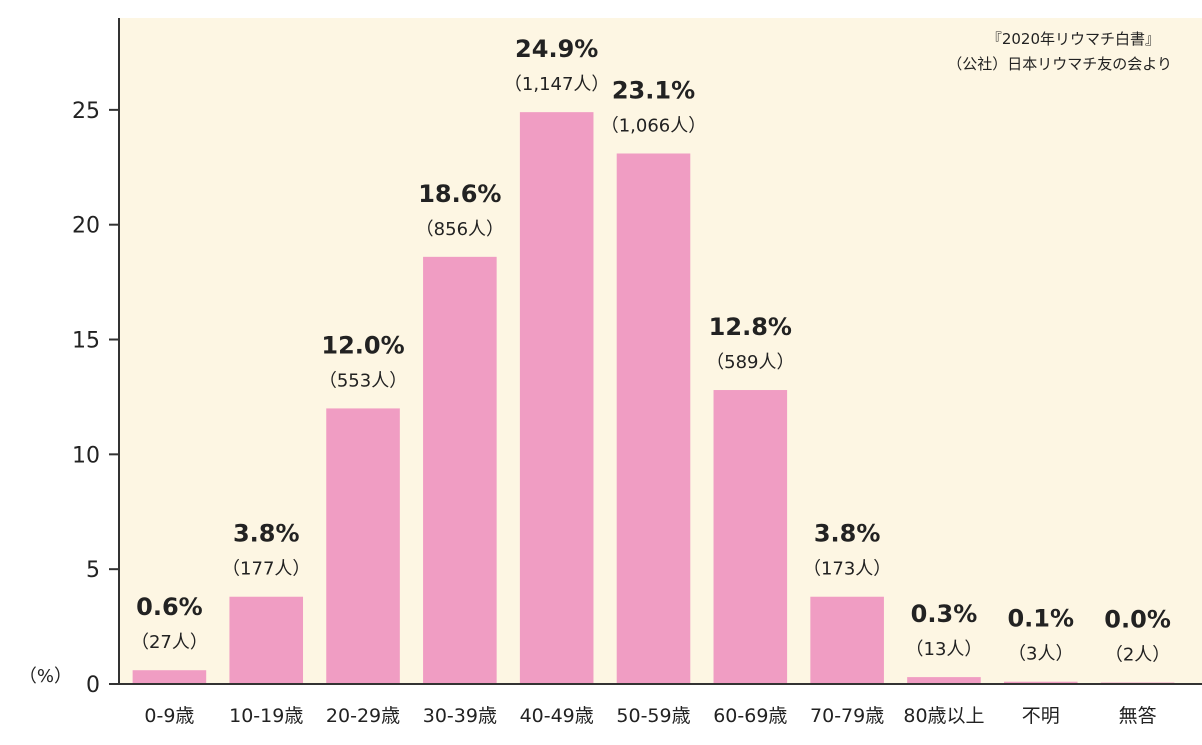 Image resolution: width=1202 pixels, height=745 pixels. Describe the element at coordinates (93, 685) in the screenshot. I see `y-tick-label: 0` at that location.